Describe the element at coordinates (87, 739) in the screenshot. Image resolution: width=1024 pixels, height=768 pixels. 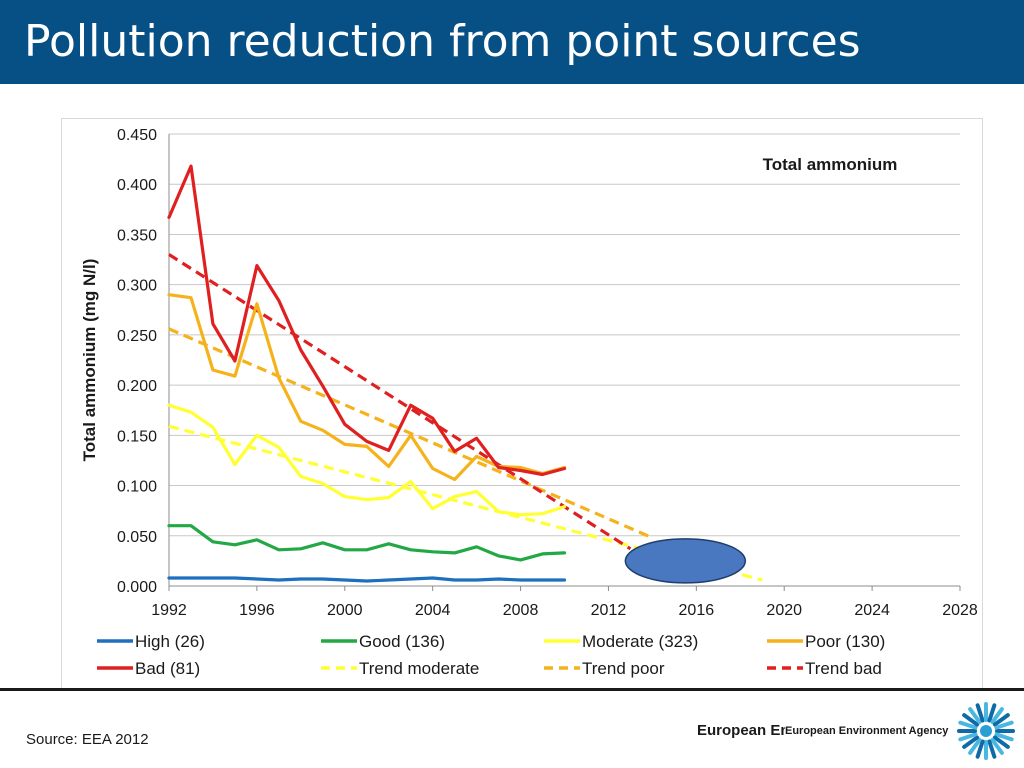
I see `source-note: Source: EEA 2012` at that location.